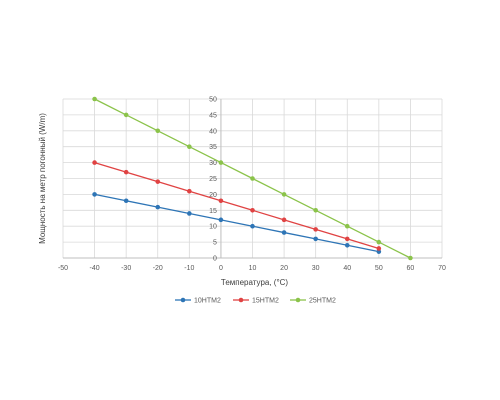 Image resolution: width=500 pixels, height=400 pixels. I want to click on y-tick-label: 50, so click(213, 100).